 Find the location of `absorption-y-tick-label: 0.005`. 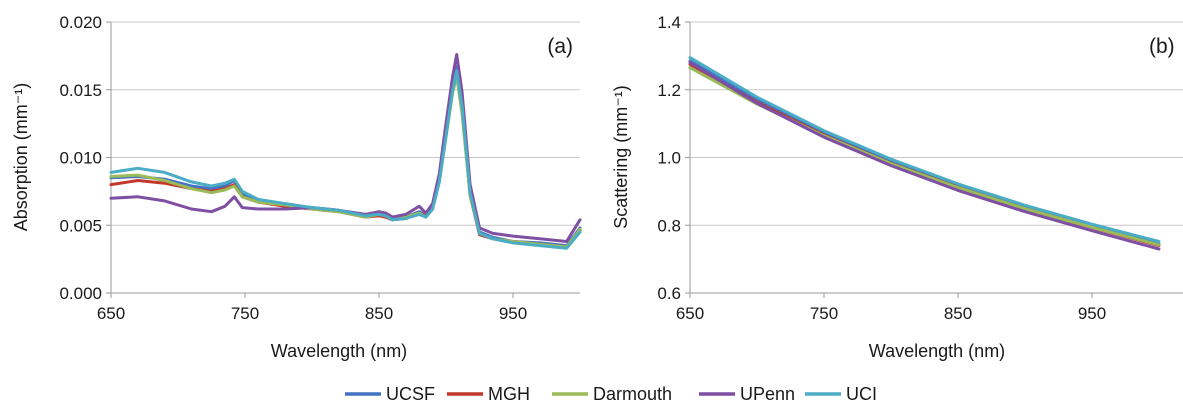

absorption-y-tick-label: 0.005 is located at coordinates (80, 225).